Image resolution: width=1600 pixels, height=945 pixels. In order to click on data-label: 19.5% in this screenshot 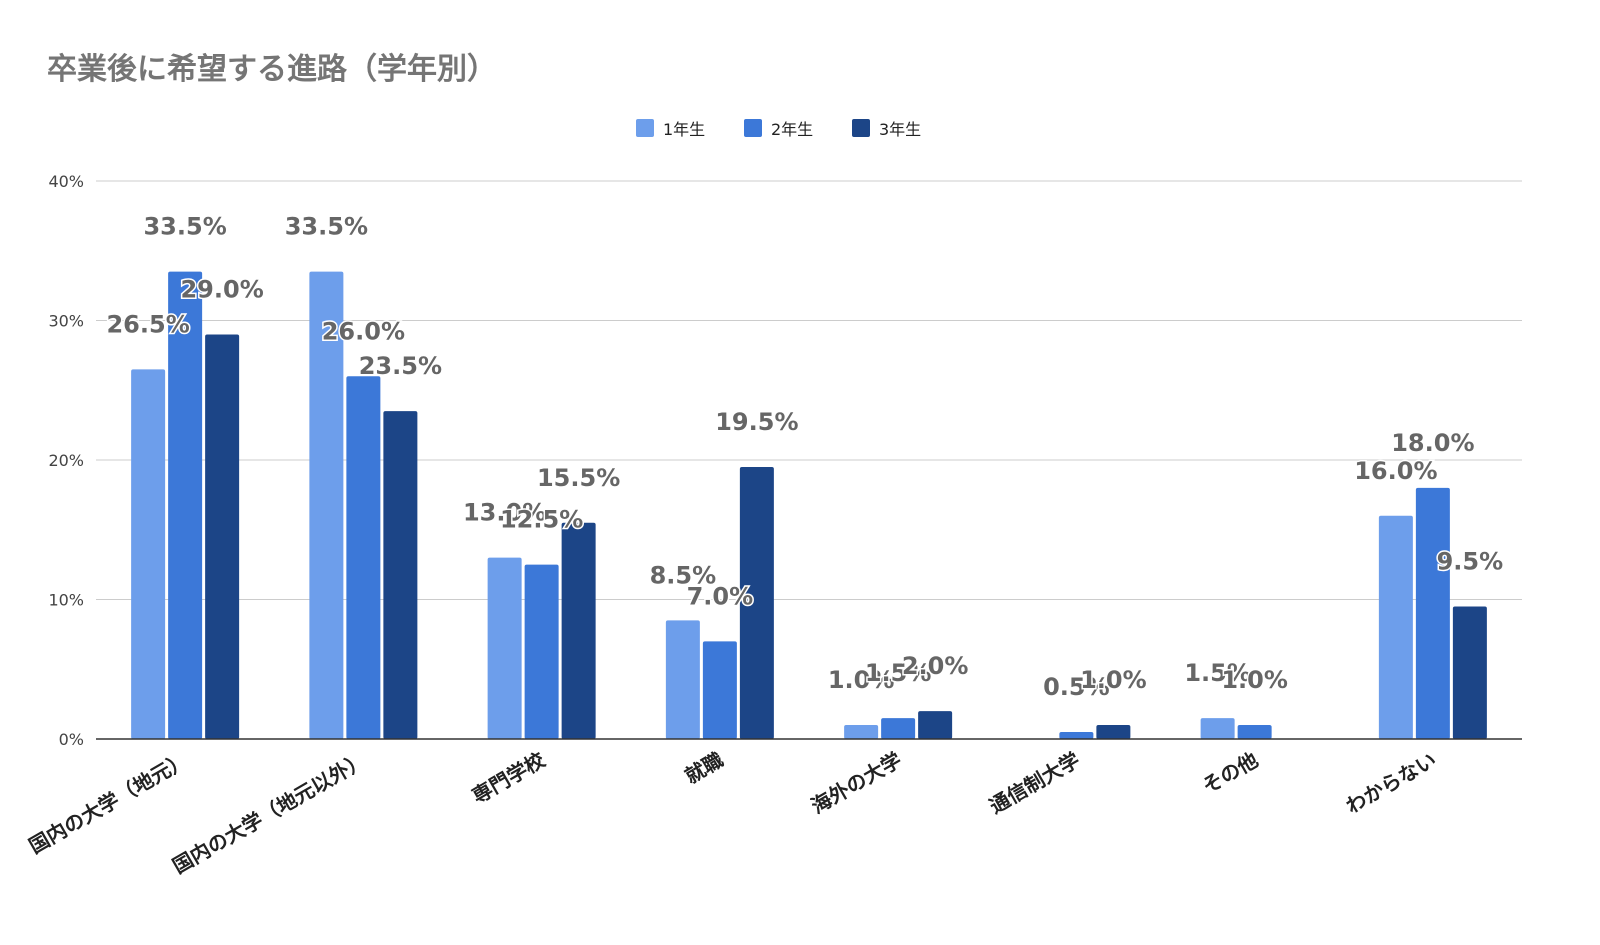, I will do `click(756, 422)`.